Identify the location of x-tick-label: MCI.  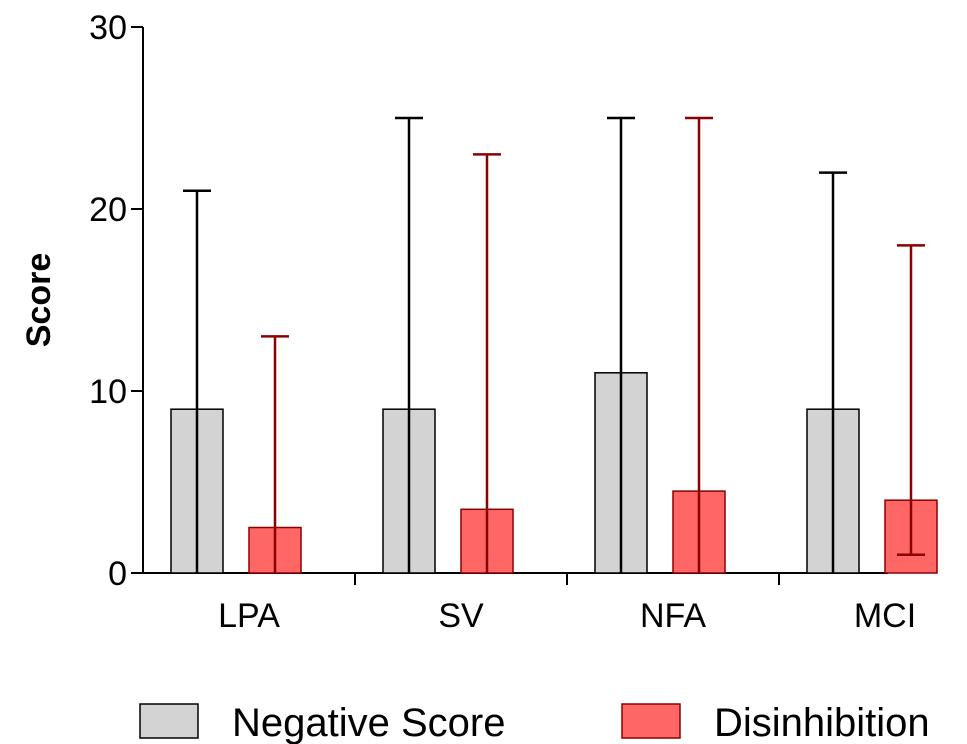
(885, 616).